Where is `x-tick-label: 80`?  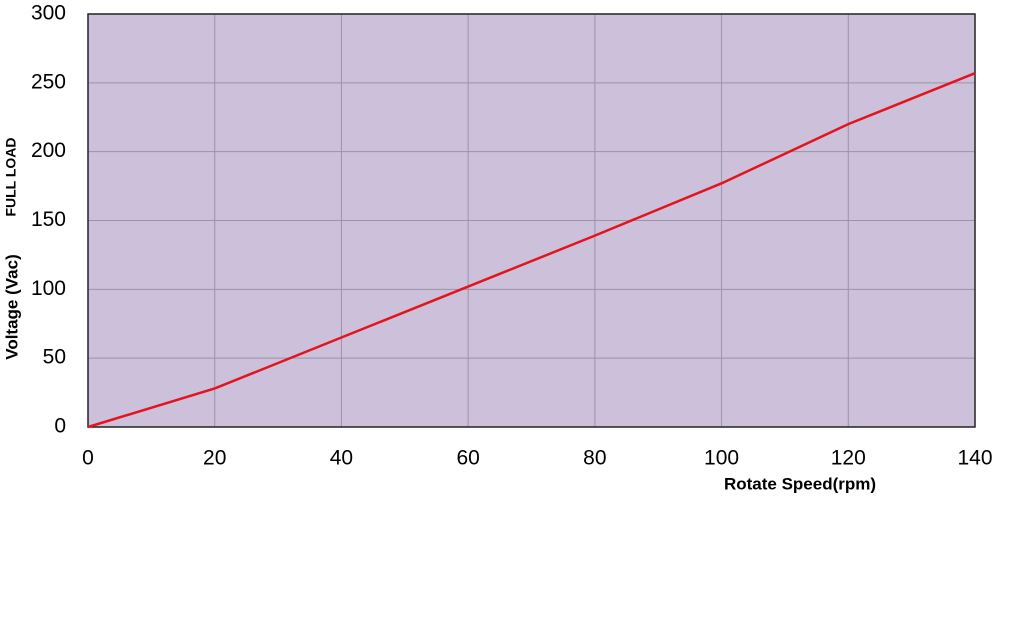 x-tick-label: 80 is located at coordinates (594, 458).